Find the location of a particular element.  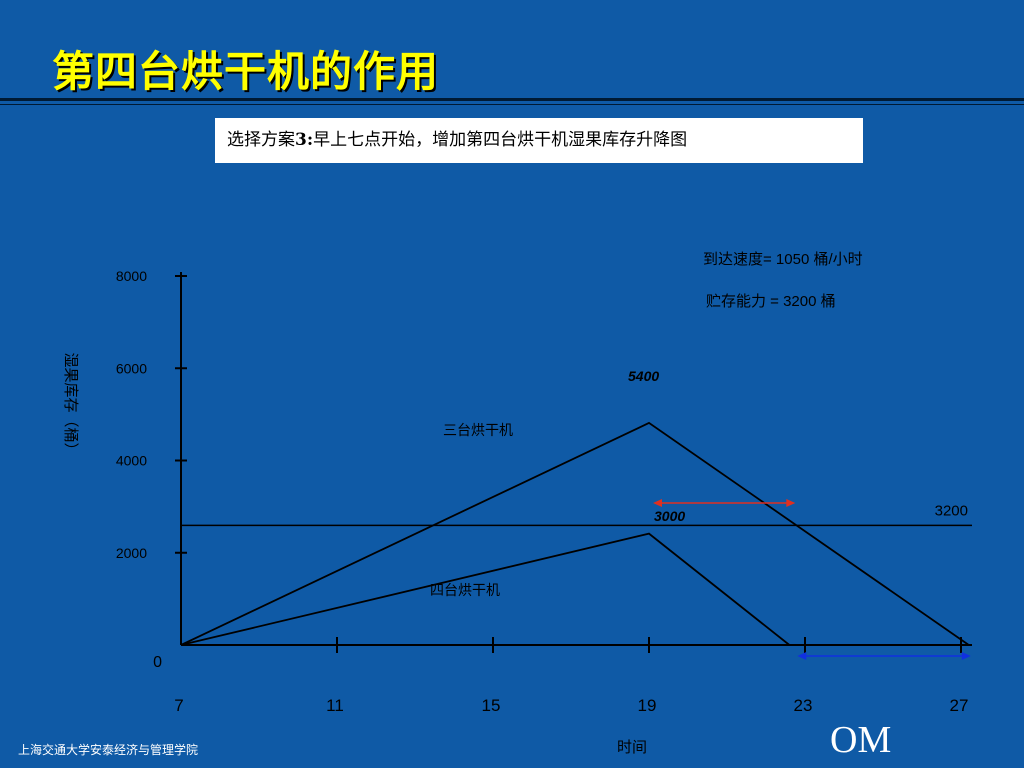

capacity-label: 3200 is located at coordinates (951, 510).